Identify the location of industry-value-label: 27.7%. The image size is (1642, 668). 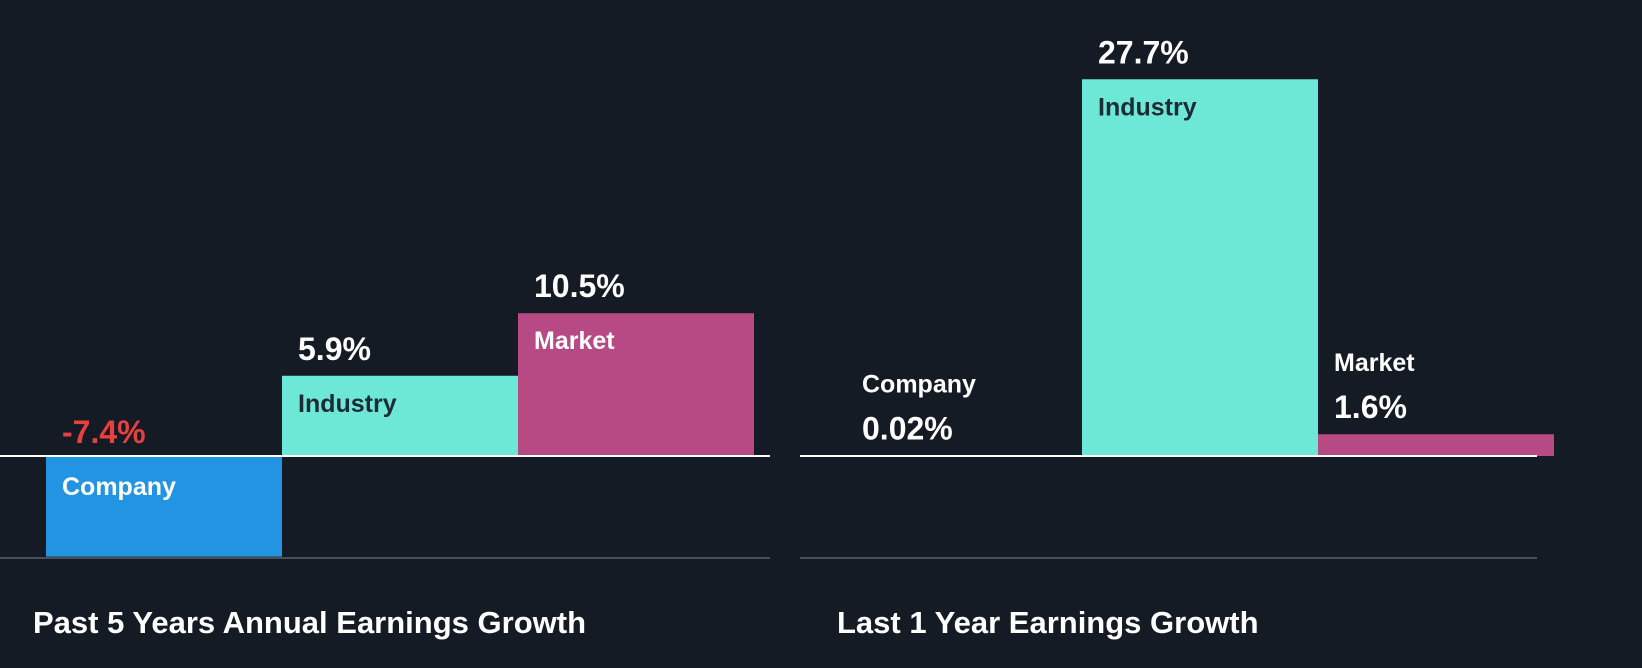
(1143, 52).